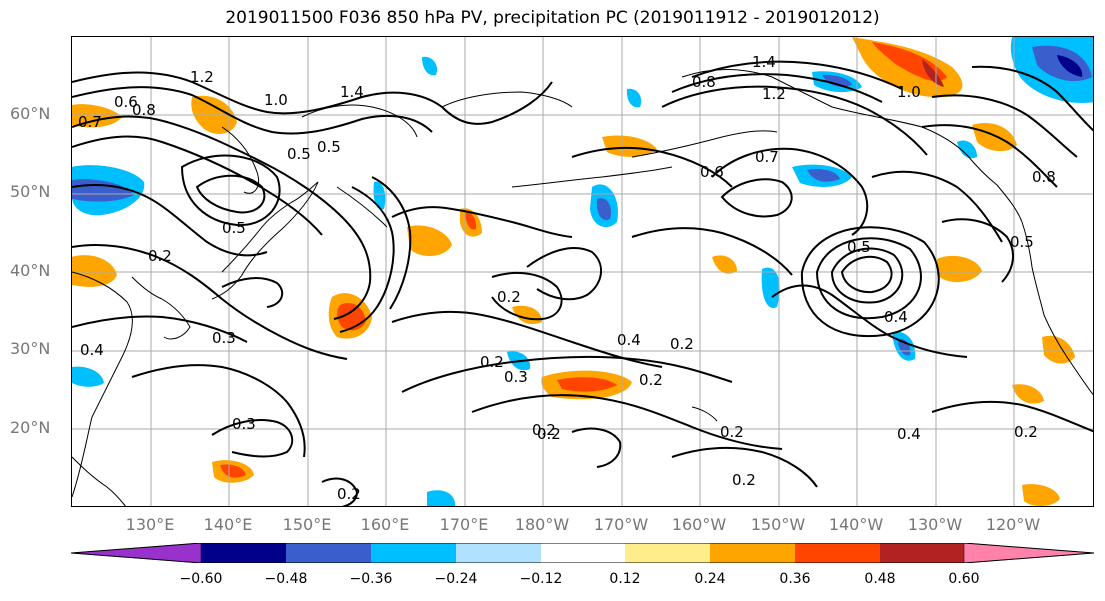 The height and width of the screenshot is (601, 1105). I want to click on colorbar-tick: −0.24, so click(456, 579).